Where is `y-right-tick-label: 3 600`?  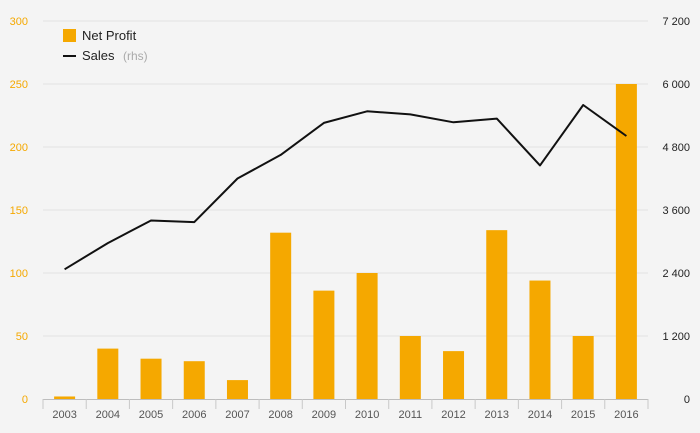
y-right-tick-label: 3 600 is located at coordinates (676, 211).